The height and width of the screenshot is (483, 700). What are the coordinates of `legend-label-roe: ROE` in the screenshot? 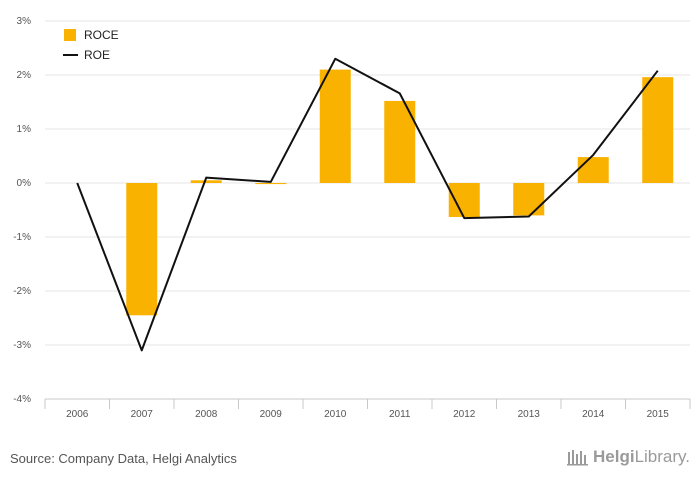 It's located at (97, 55).